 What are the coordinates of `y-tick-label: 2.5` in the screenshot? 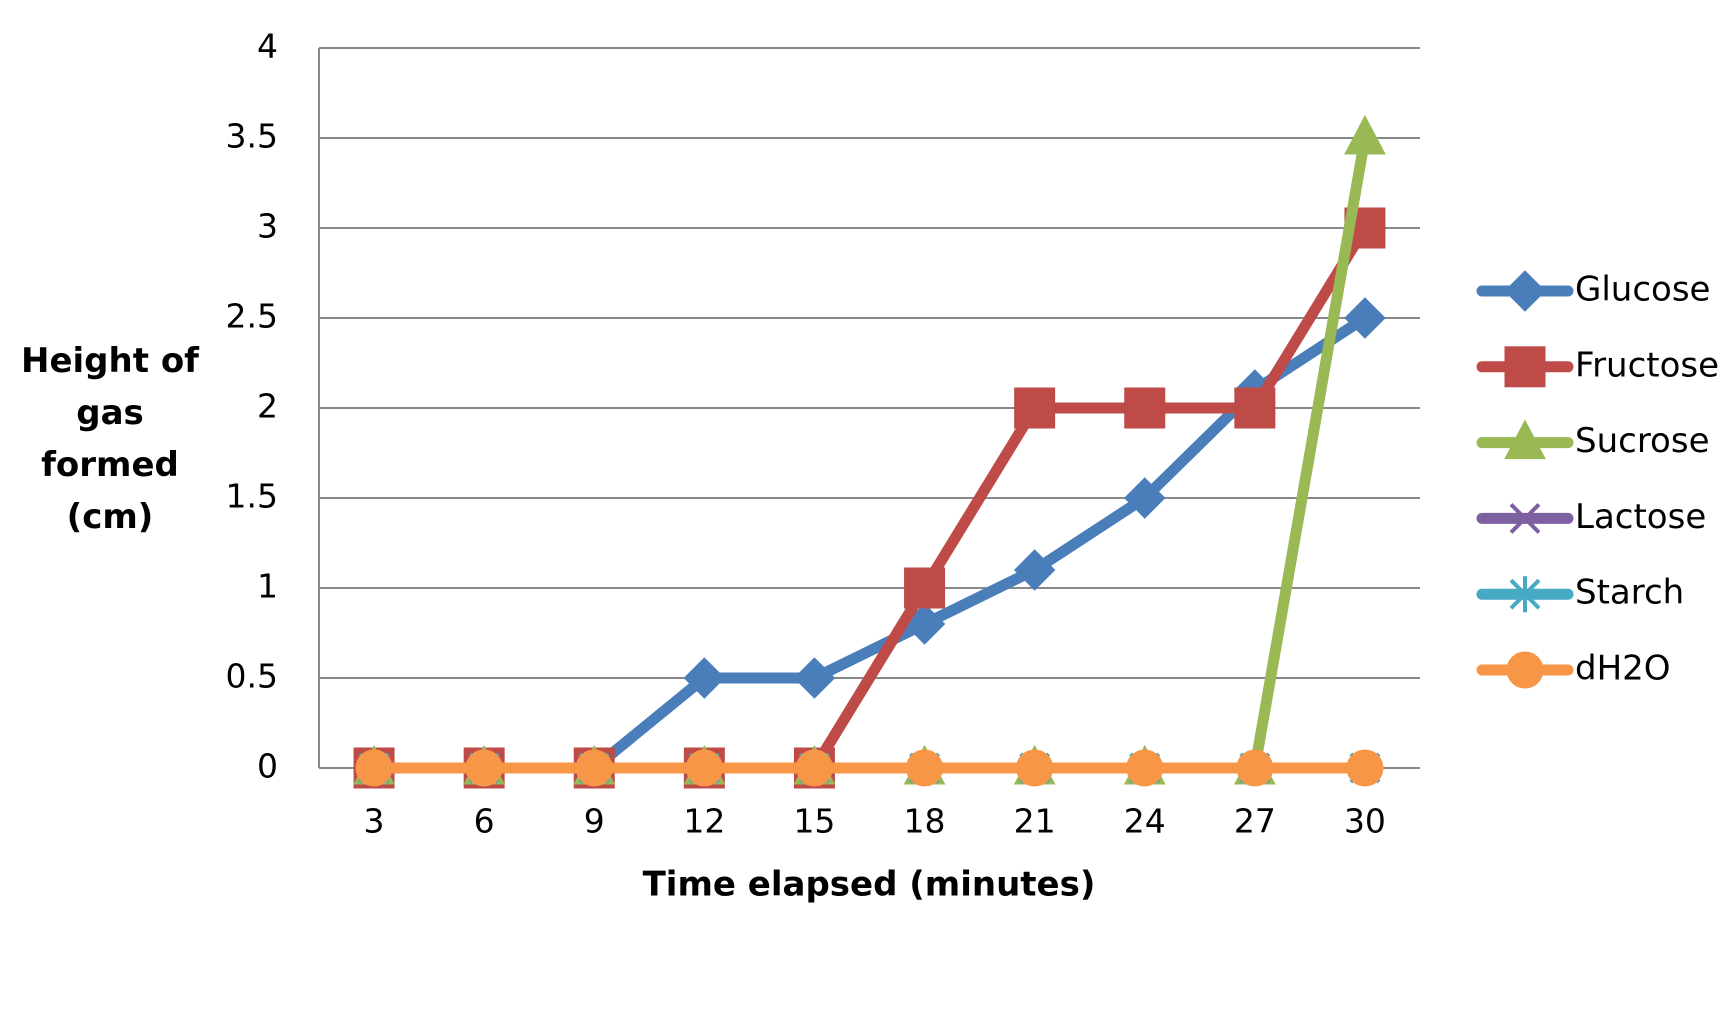 It's located at (252, 316).